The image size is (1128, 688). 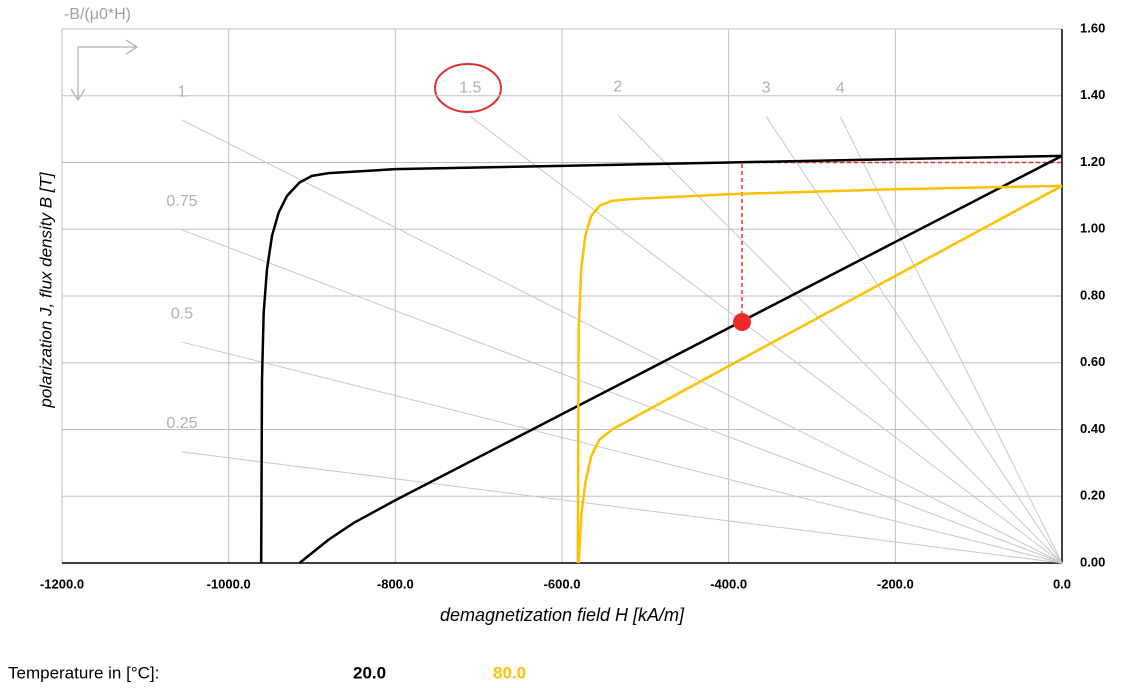 What do you see at coordinates (1092, 361) in the screenshot?
I see `y-tick-label: 0.60` at bounding box center [1092, 361].